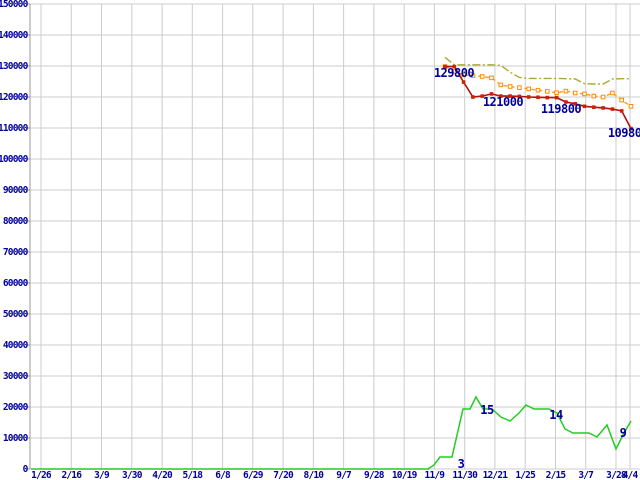 The image size is (640, 480). Describe the element at coordinates (496, 475) in the screenshot. I see `x-axis-label: 12/21` at that location.